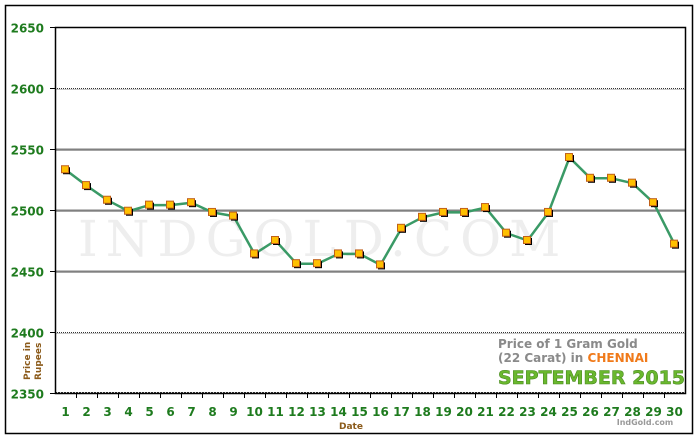  Describe the element at coordinates (464, 412) in the screenshot. I see `x-tick-label: 20` at that location.